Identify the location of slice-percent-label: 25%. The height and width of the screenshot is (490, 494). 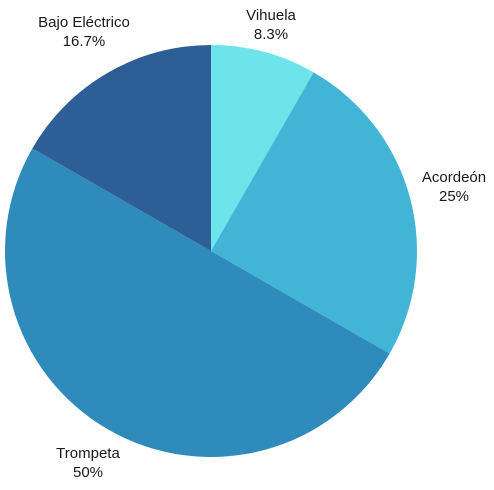
(454, 196).